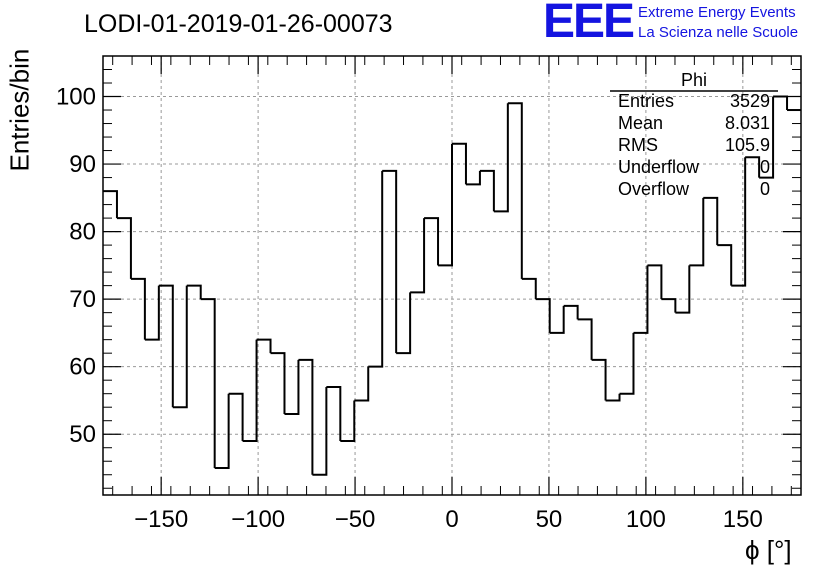  What do you see at coordinates (768, 550) in the screenshot?
I see `x-axis-label: ϕ [°]` at bounding box center [768, 550].